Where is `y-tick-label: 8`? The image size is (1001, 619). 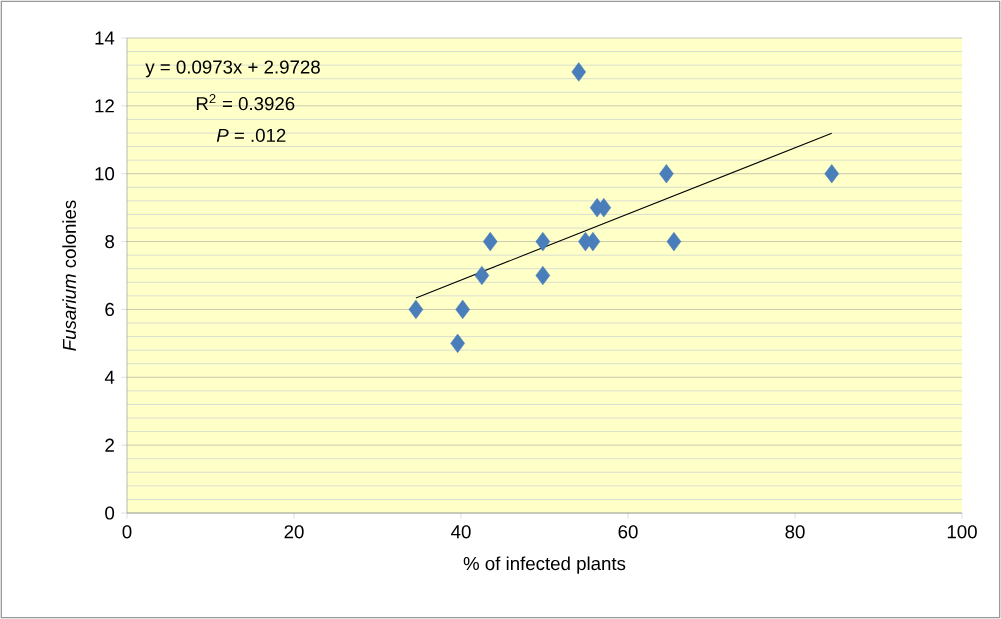
y-tick-label: 8 is located at coordinates (110, 241).